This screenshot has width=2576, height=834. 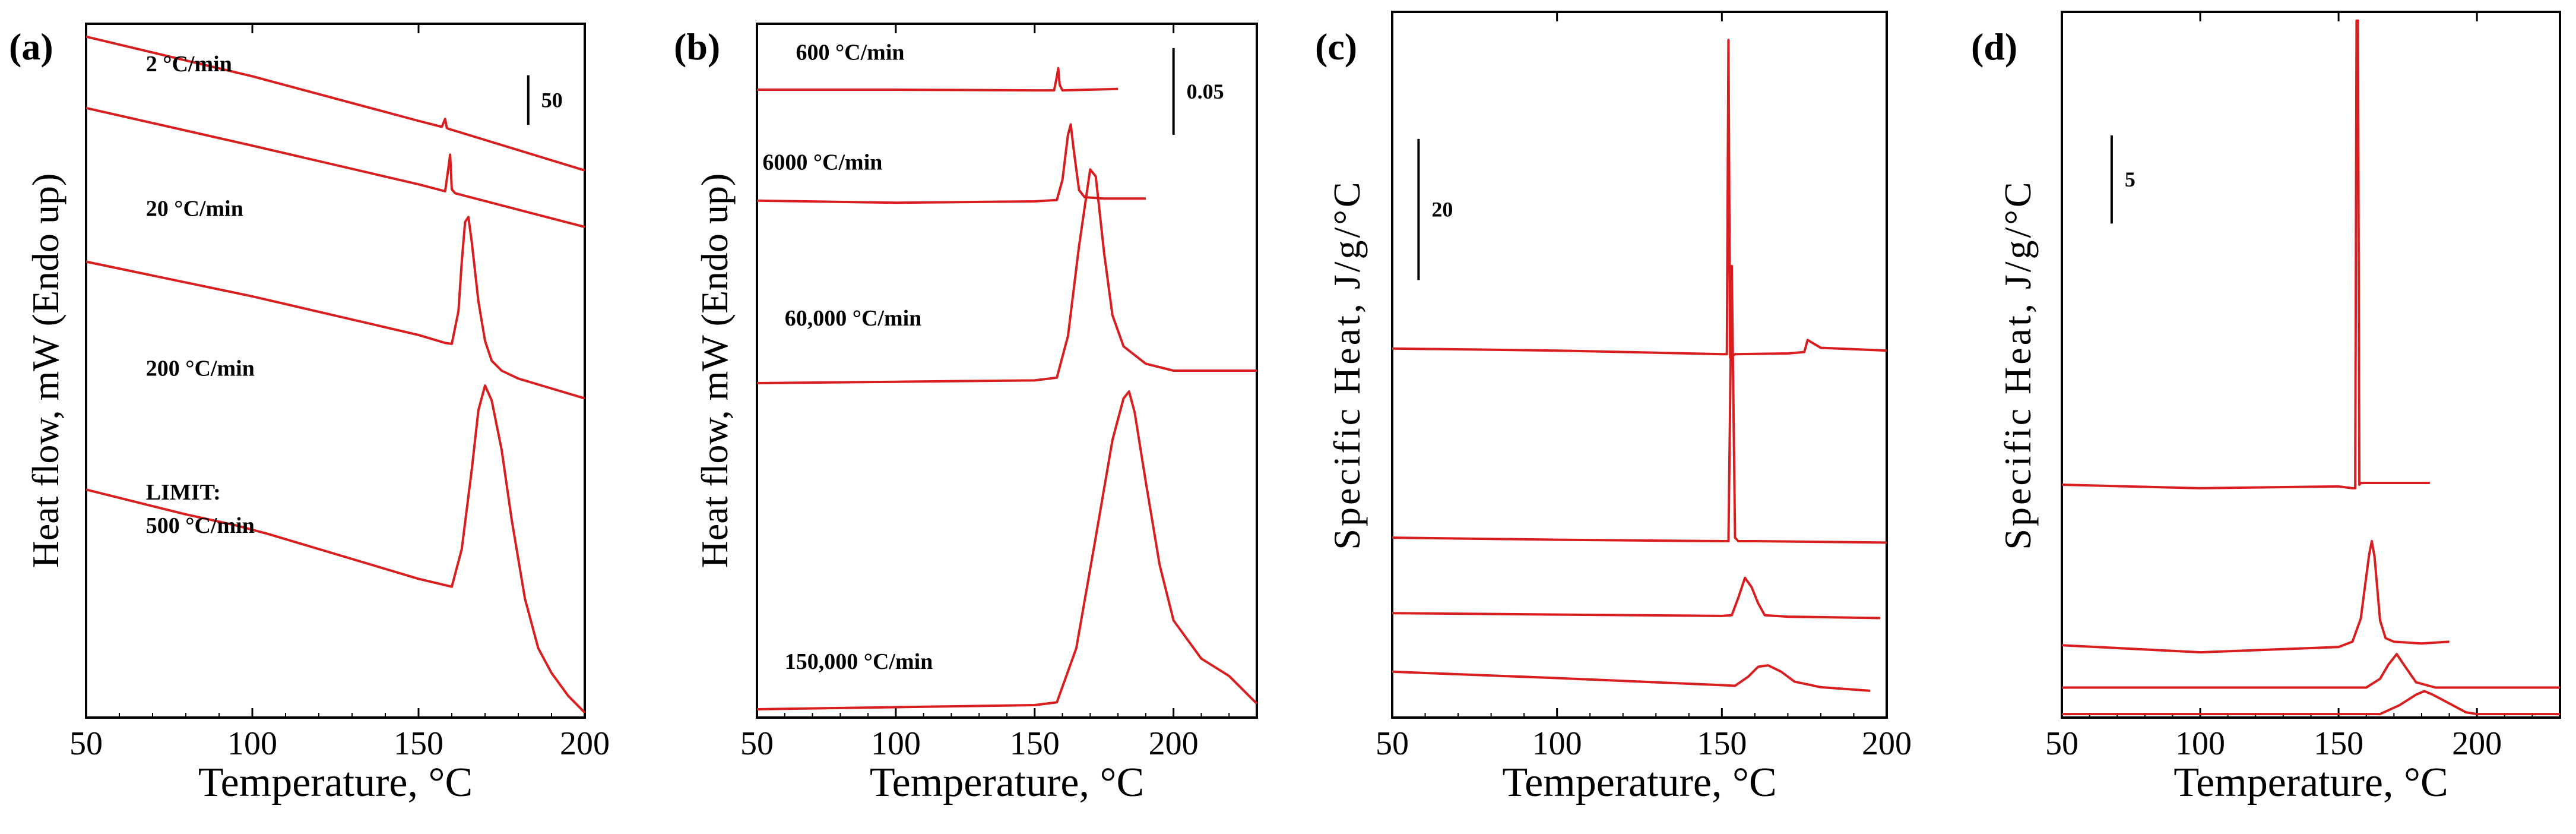 What do you see at coordinates (552, 100) in the screenshot?
I see `scale-bar-label: 50` at bounding box center [552, 100].